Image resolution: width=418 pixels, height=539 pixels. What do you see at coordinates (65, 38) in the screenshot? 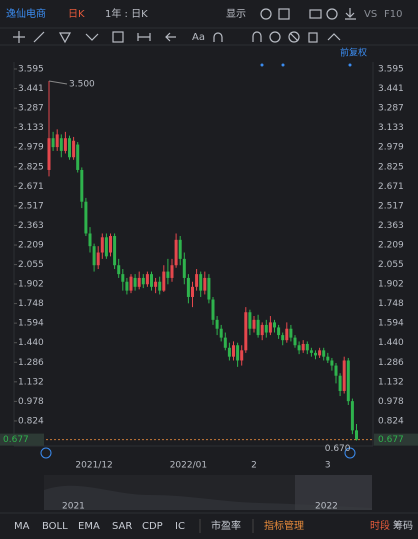
I see `pattern-tool` at bounding box center [65, 38].